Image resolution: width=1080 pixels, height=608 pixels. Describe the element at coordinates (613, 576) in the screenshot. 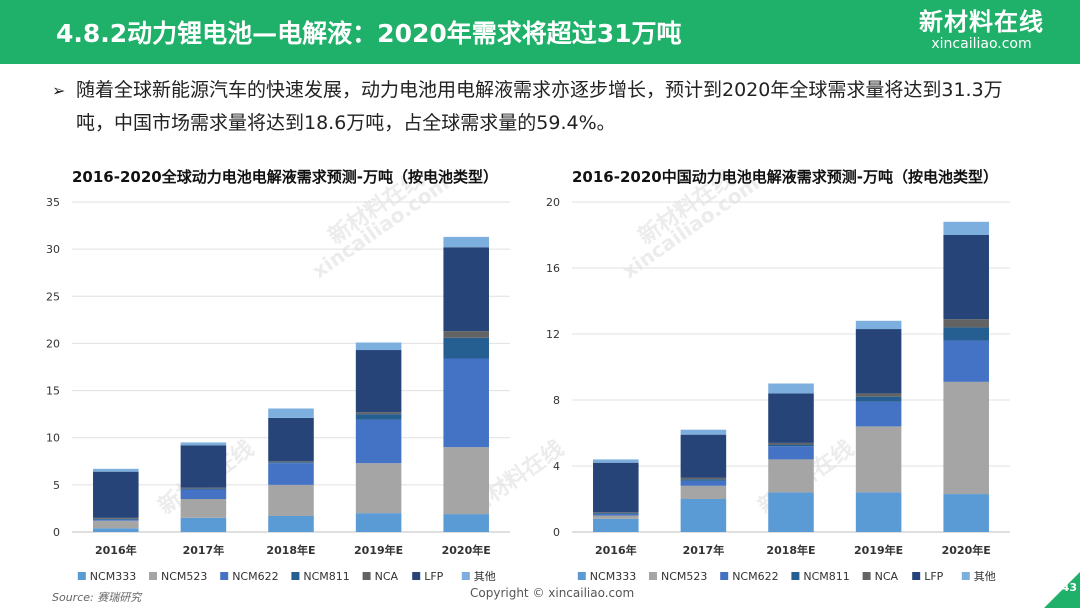

I see `legend-label: NCM333` at that location.